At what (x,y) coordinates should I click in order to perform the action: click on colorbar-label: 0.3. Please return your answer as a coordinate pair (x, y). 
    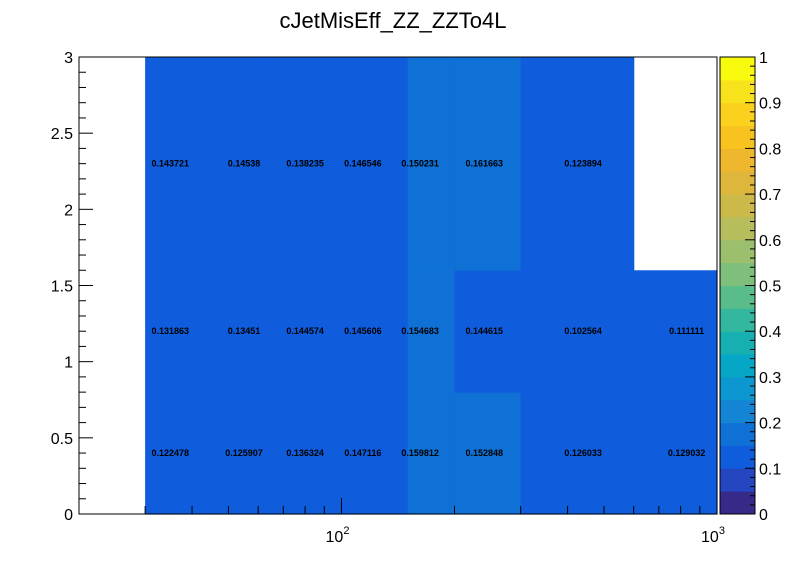
    Looking at the image, I should click on (770, 378).